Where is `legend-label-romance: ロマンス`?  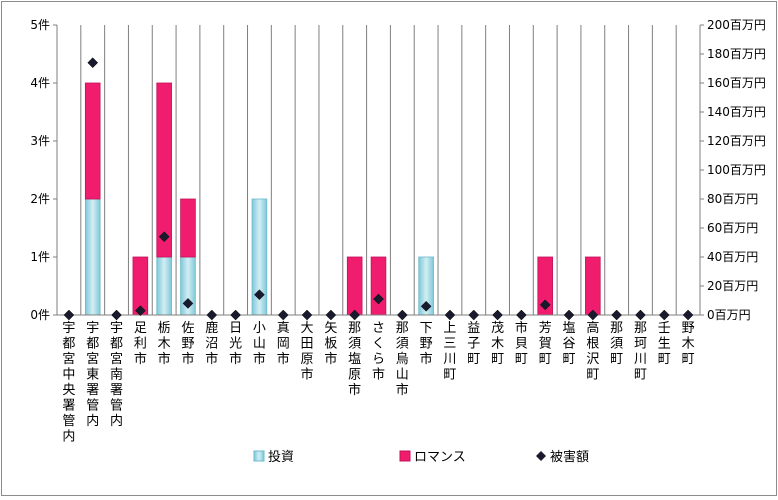 legend-label-romance: ロマンス is located at coordinates (440, 457).